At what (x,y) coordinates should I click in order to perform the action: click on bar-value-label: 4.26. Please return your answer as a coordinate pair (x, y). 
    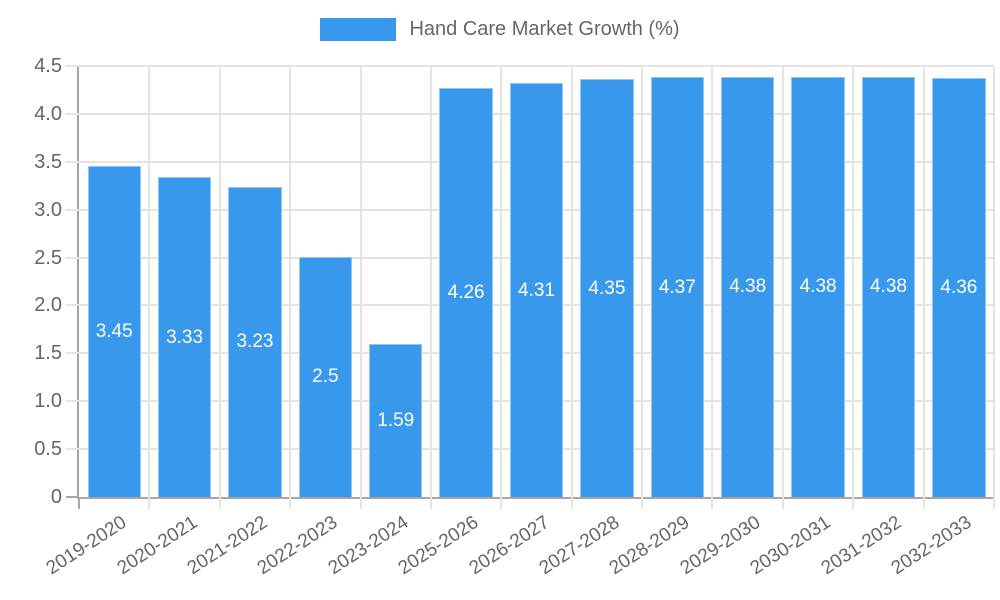
    Looking at the image, I should click on (466, 292).